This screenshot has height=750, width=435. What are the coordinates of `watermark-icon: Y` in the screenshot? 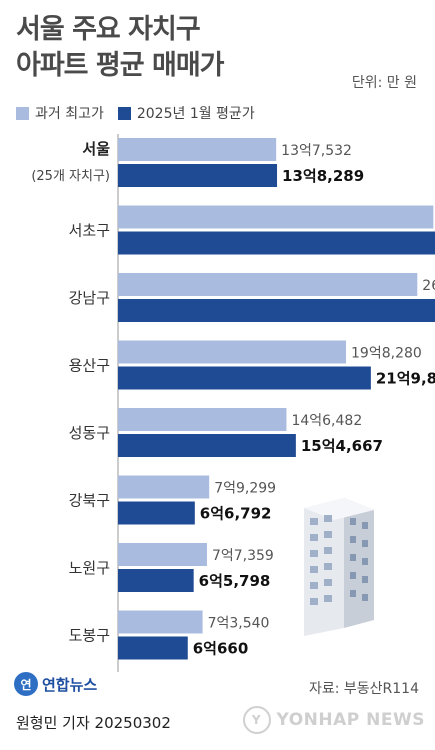 It's located at (256, 720).